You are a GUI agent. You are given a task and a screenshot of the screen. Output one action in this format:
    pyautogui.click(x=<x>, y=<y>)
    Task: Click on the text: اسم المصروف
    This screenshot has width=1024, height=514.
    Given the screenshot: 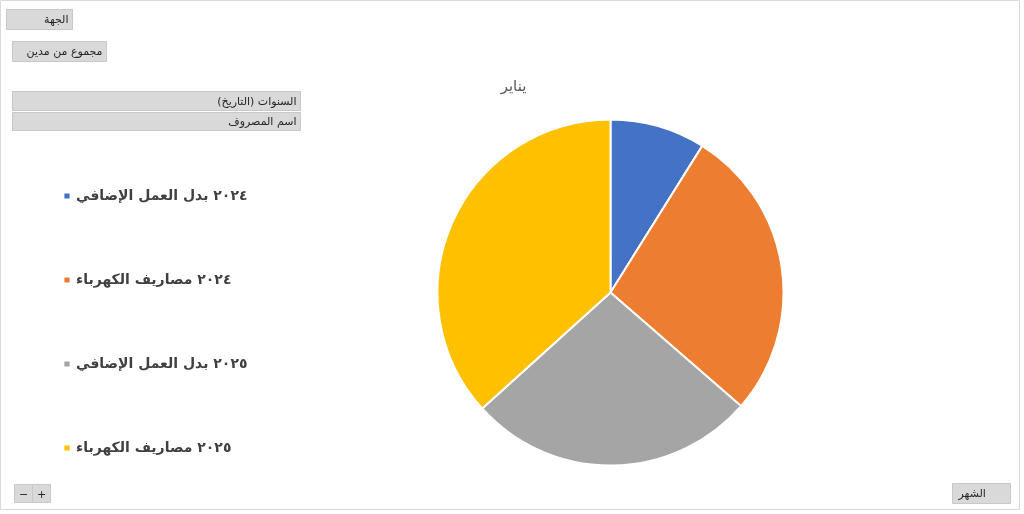 What is the action you would take?
    pyautogui.click(x=262, y=121)
    